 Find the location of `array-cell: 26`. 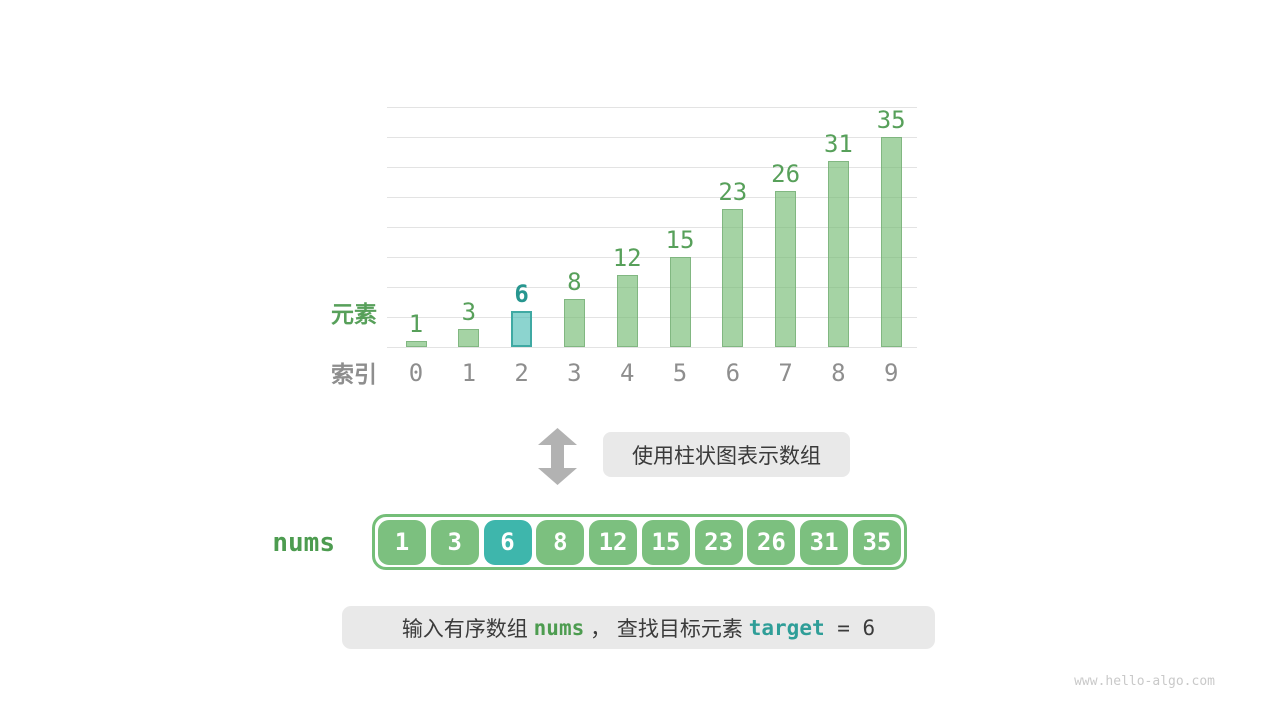

array-cell: 26 is located at coordinates (771, 542).